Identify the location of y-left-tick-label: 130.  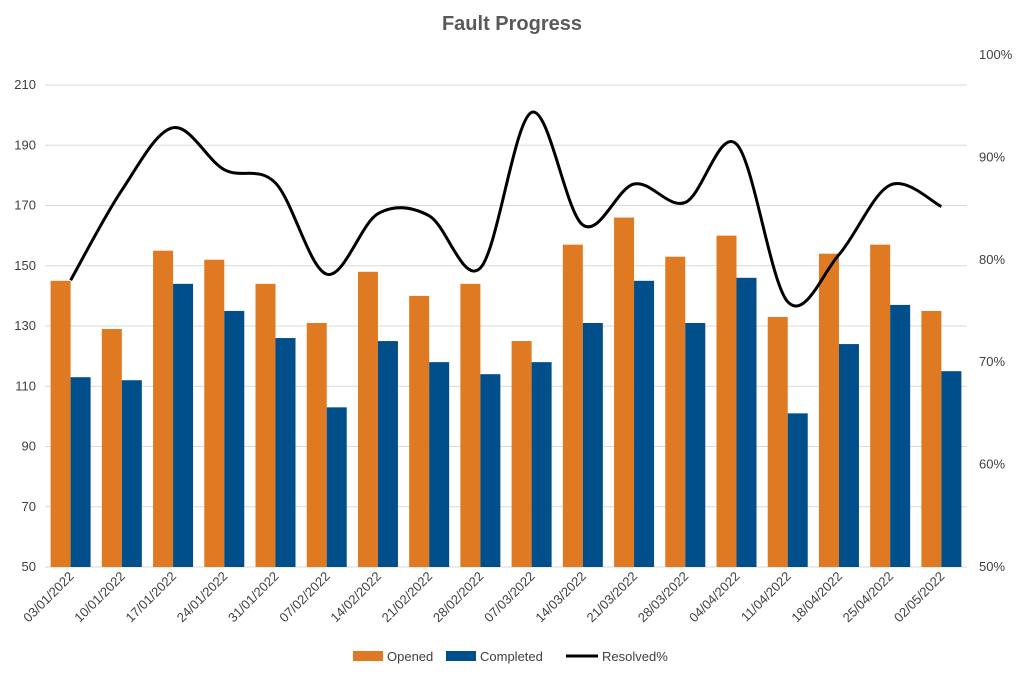
(25, 325).